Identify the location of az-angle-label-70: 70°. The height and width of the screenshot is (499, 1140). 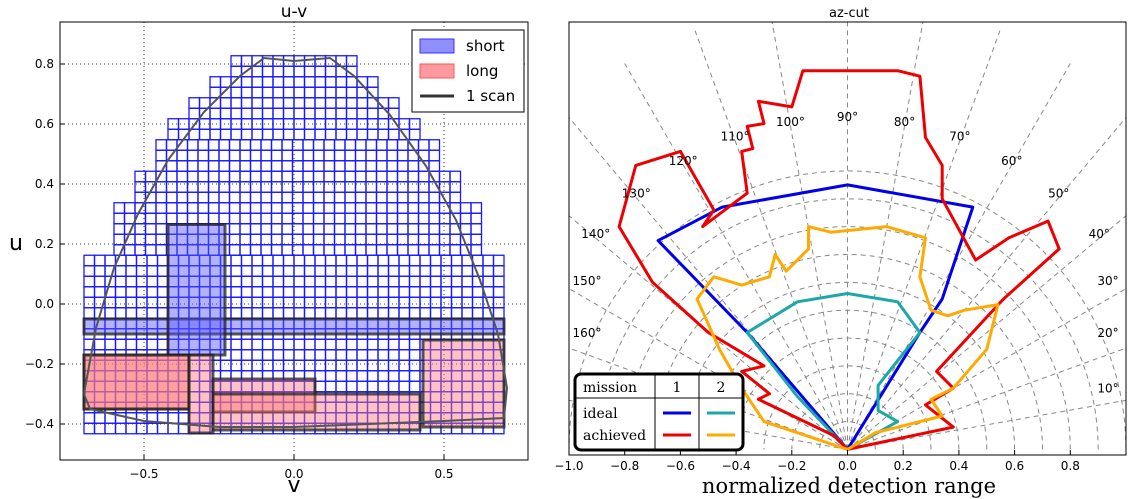
(959, 137).